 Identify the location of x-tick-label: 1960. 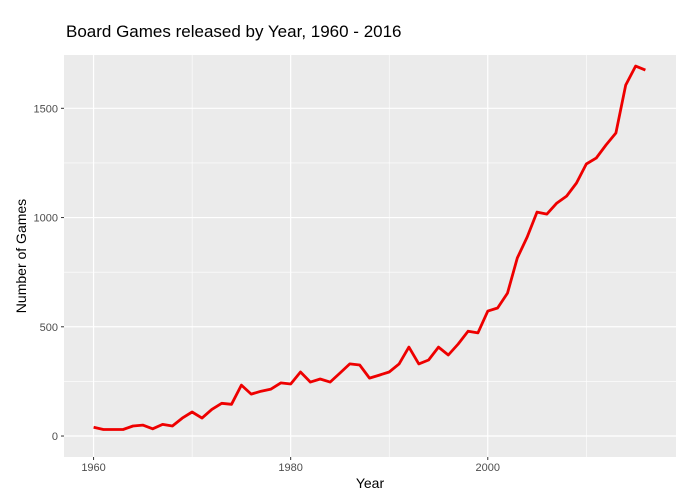
(93, 468).